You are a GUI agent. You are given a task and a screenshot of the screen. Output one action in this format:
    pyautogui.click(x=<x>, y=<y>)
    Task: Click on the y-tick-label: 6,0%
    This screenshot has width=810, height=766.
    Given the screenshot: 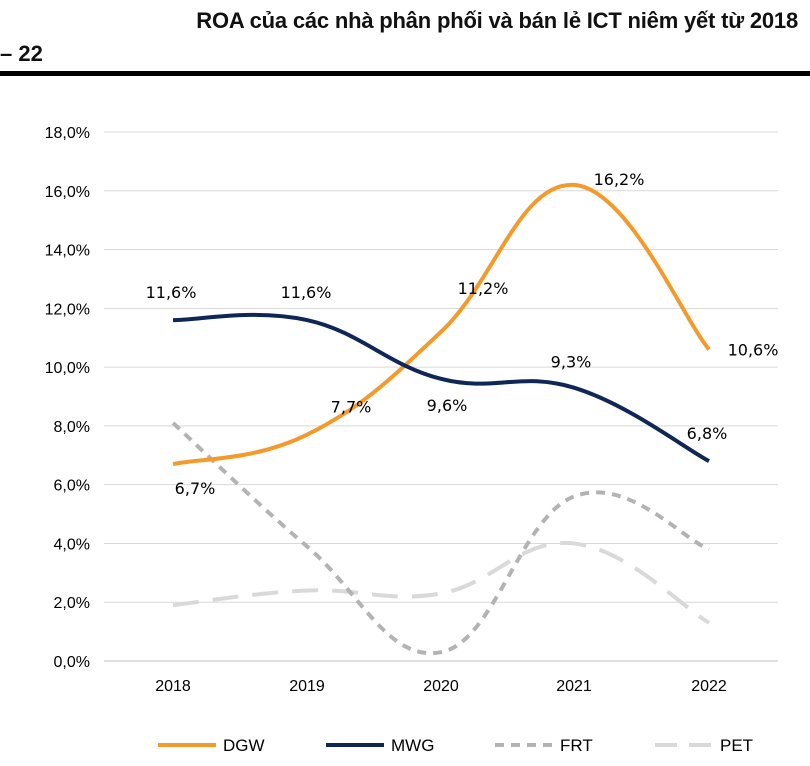 What is the action you would take?
    pyautogui.click(x=72, y=486)
    